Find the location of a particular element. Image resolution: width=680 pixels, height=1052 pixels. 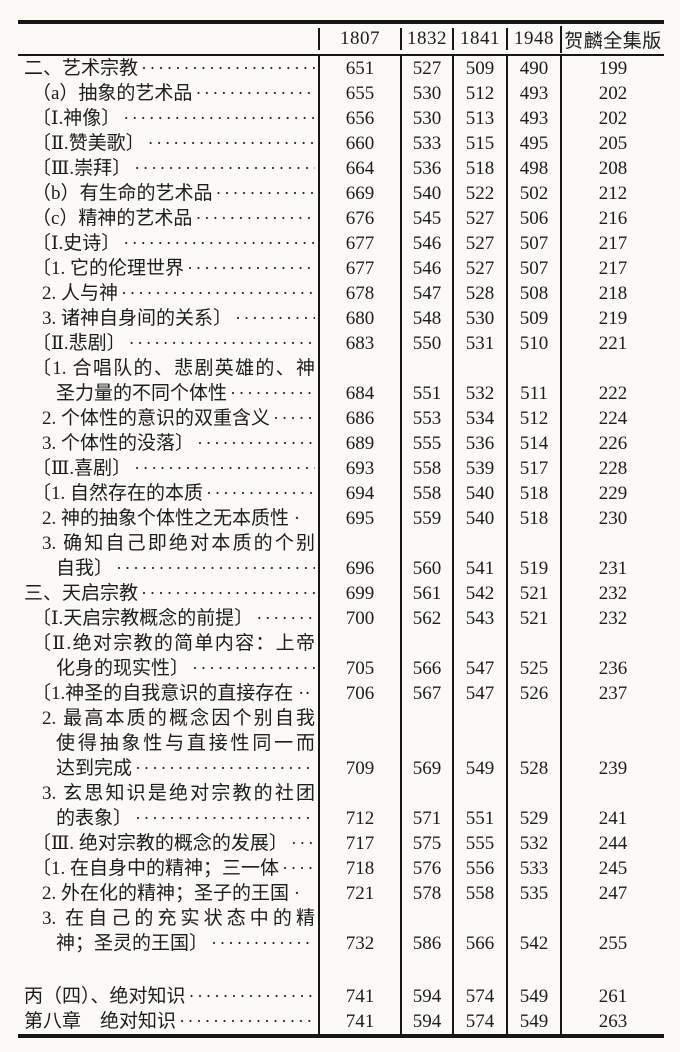

page-number-cell: 527 is located at coordinates (426, 68).